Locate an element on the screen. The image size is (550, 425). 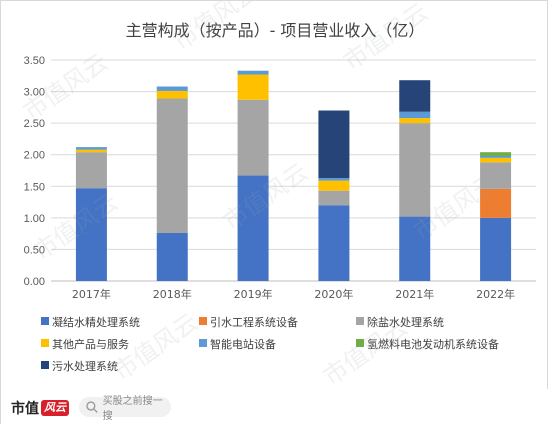
legend-item: 智能电站设备 is located at coordinates (237, 344).